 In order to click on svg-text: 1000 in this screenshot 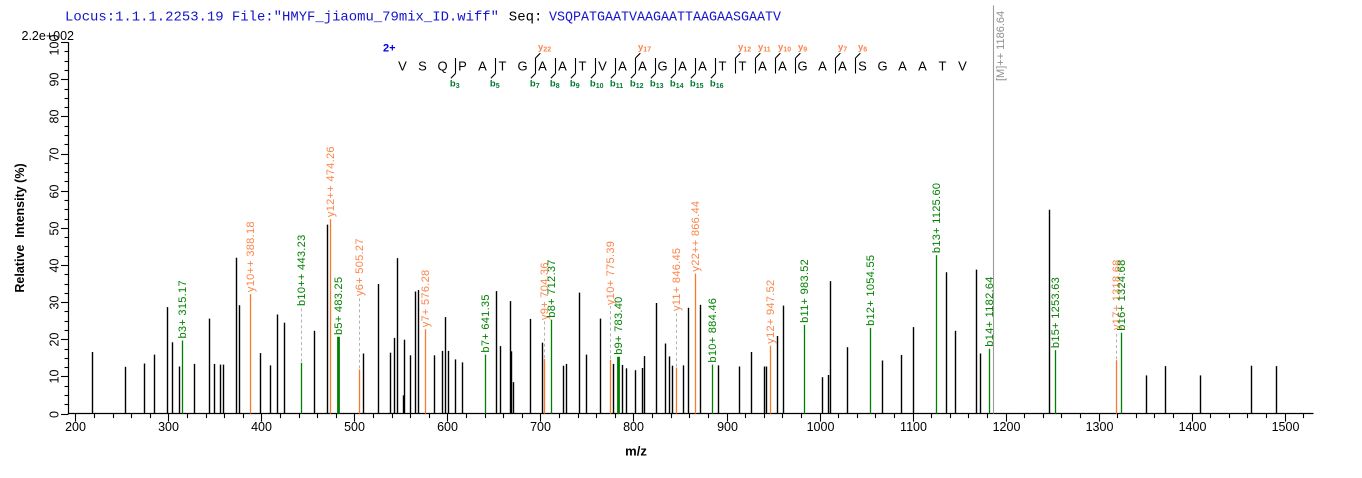, I will do `click(821, 427)`.